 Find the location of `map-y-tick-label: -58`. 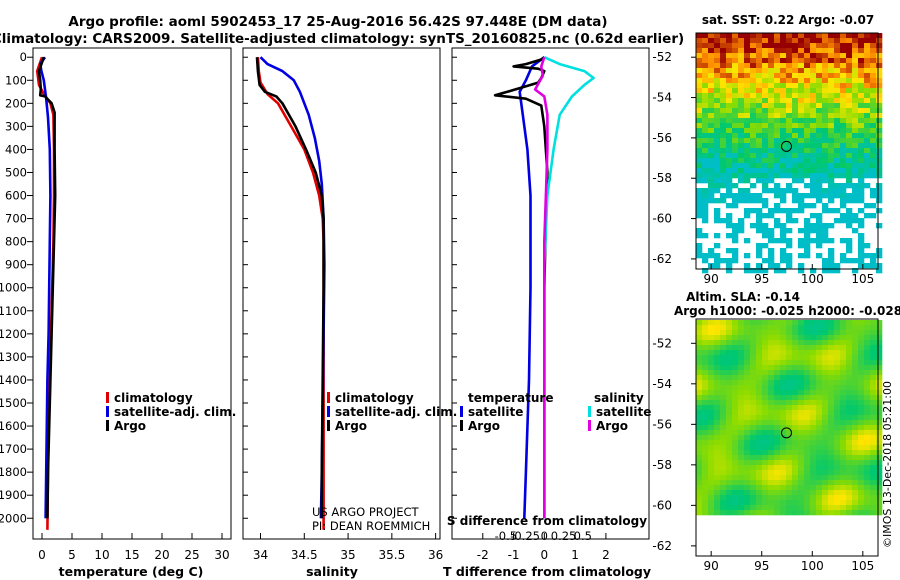

map-y-tick-label: -58 is located at coordinates (662, 178).